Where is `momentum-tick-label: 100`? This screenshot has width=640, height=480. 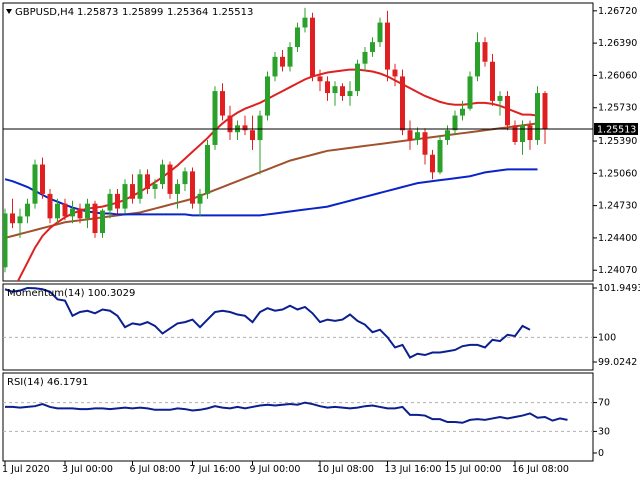
momentum-tick-label: 100 is located at coordinates (607, 337).